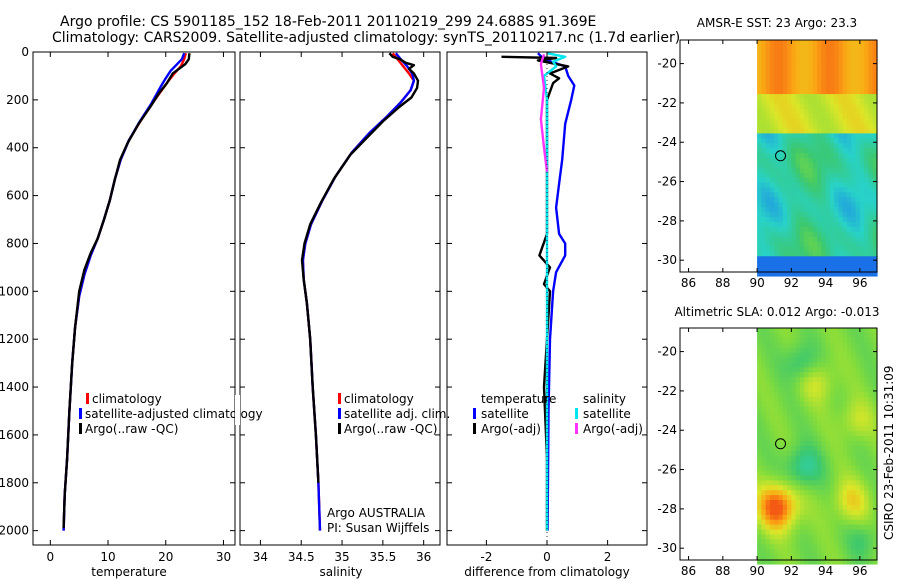 The image size is (900, 584). I want to click on series-satellite-adjusted-climatology, so click(124, 291).